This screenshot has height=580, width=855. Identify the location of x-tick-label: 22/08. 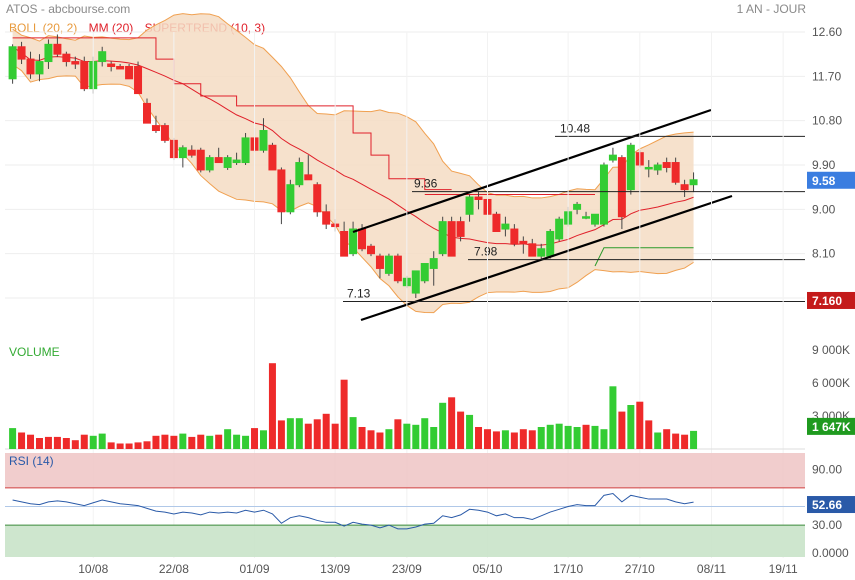
(174, 569).